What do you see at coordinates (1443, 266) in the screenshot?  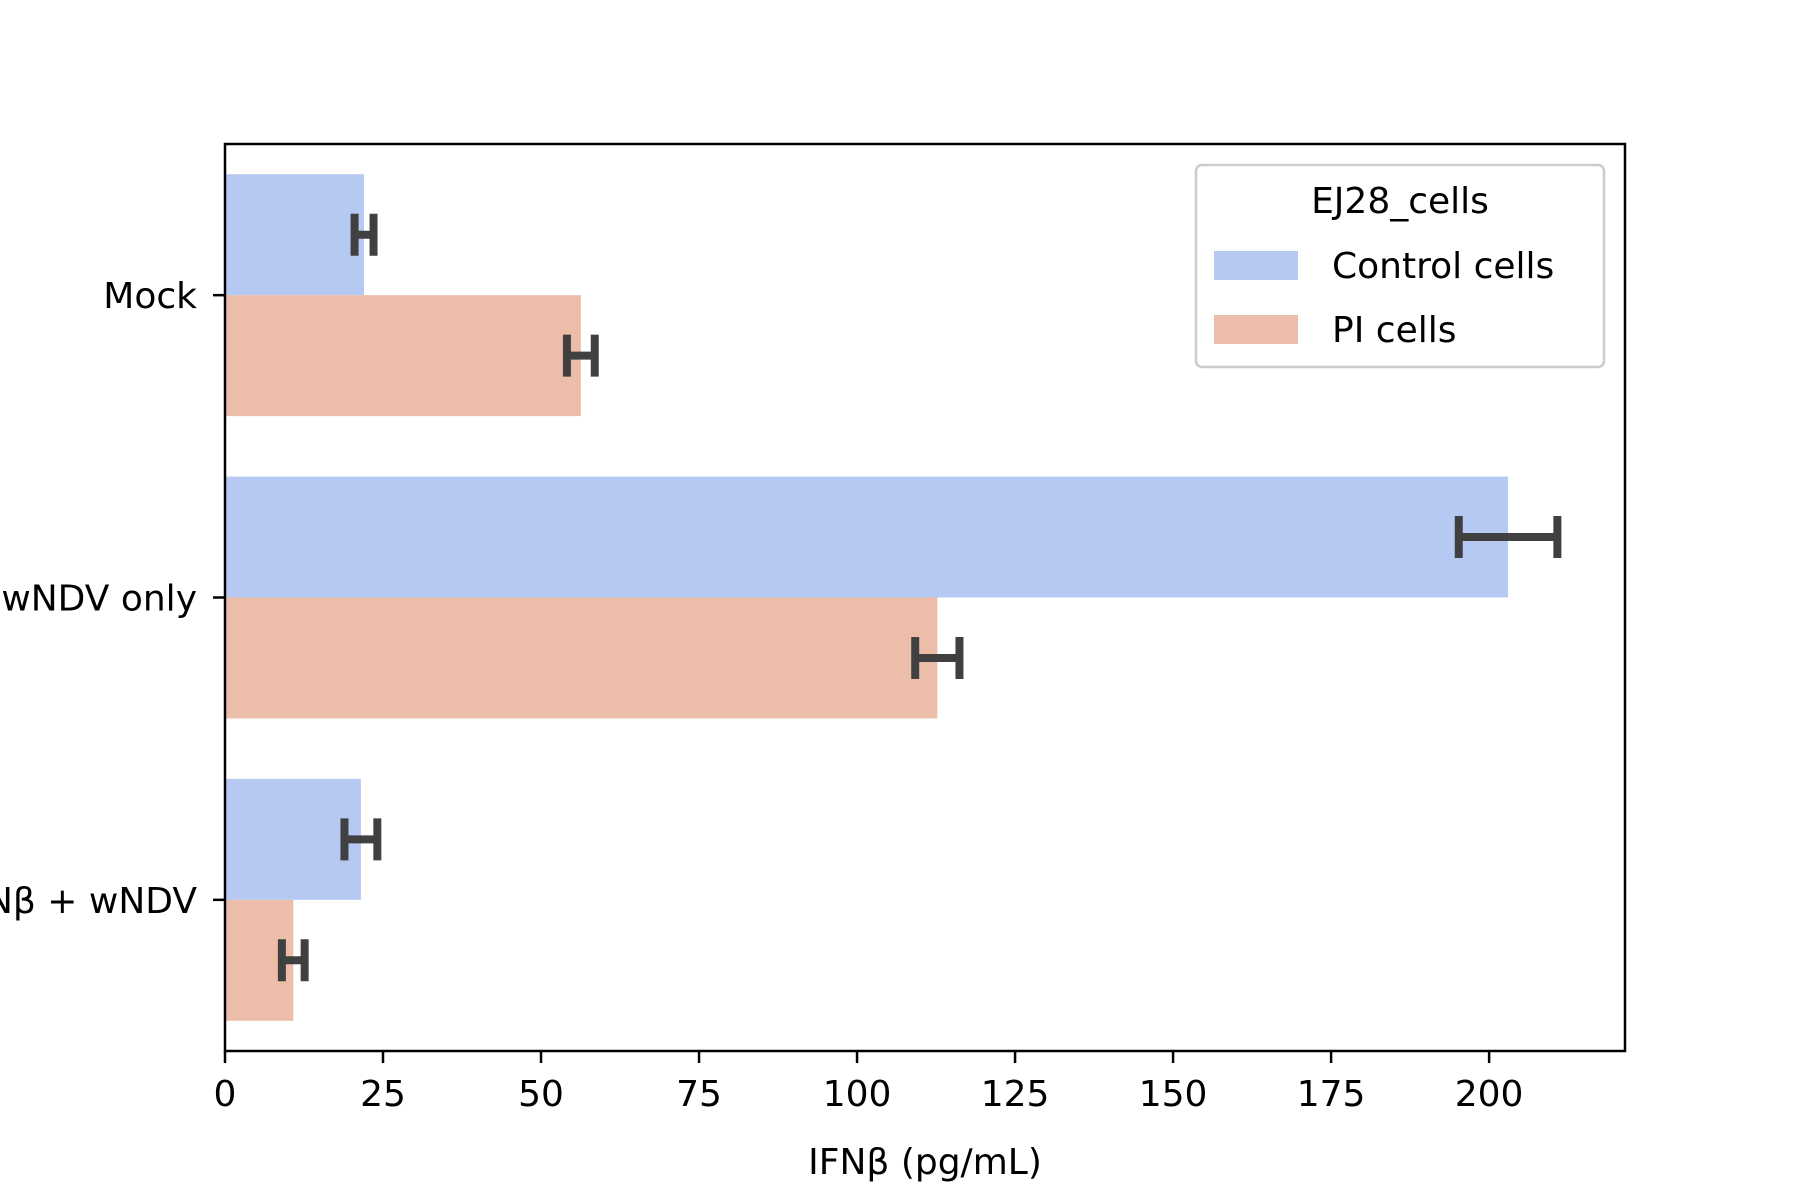 I see `legend-label: Control cells` at bounding box center [1443, 266].